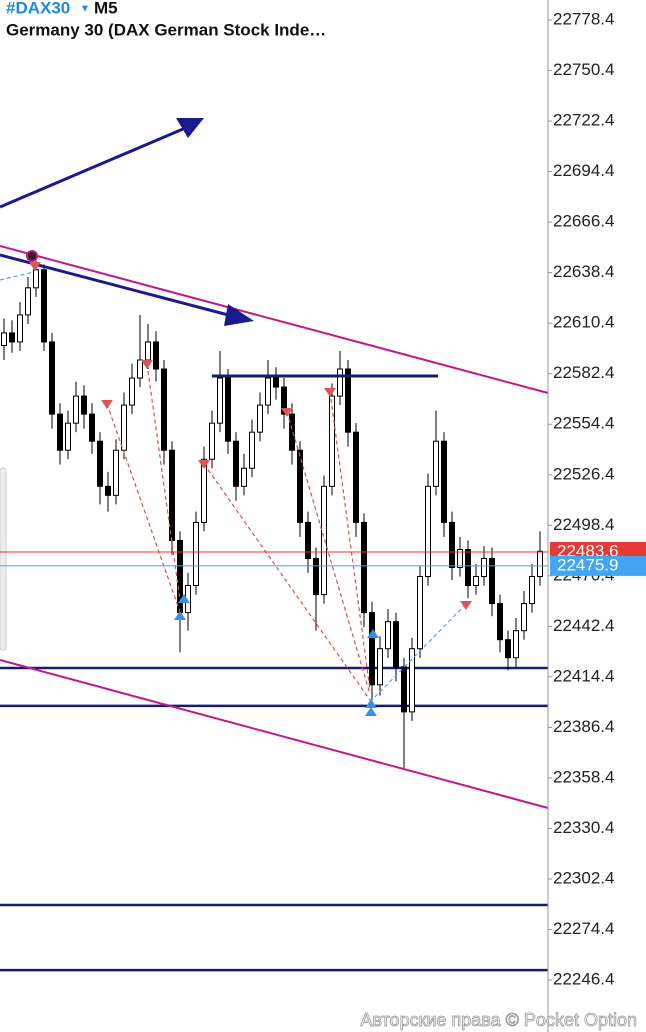 The height and width of the screenshot is (1032, 646). I want to click on anchor-point, so click(32, 256).